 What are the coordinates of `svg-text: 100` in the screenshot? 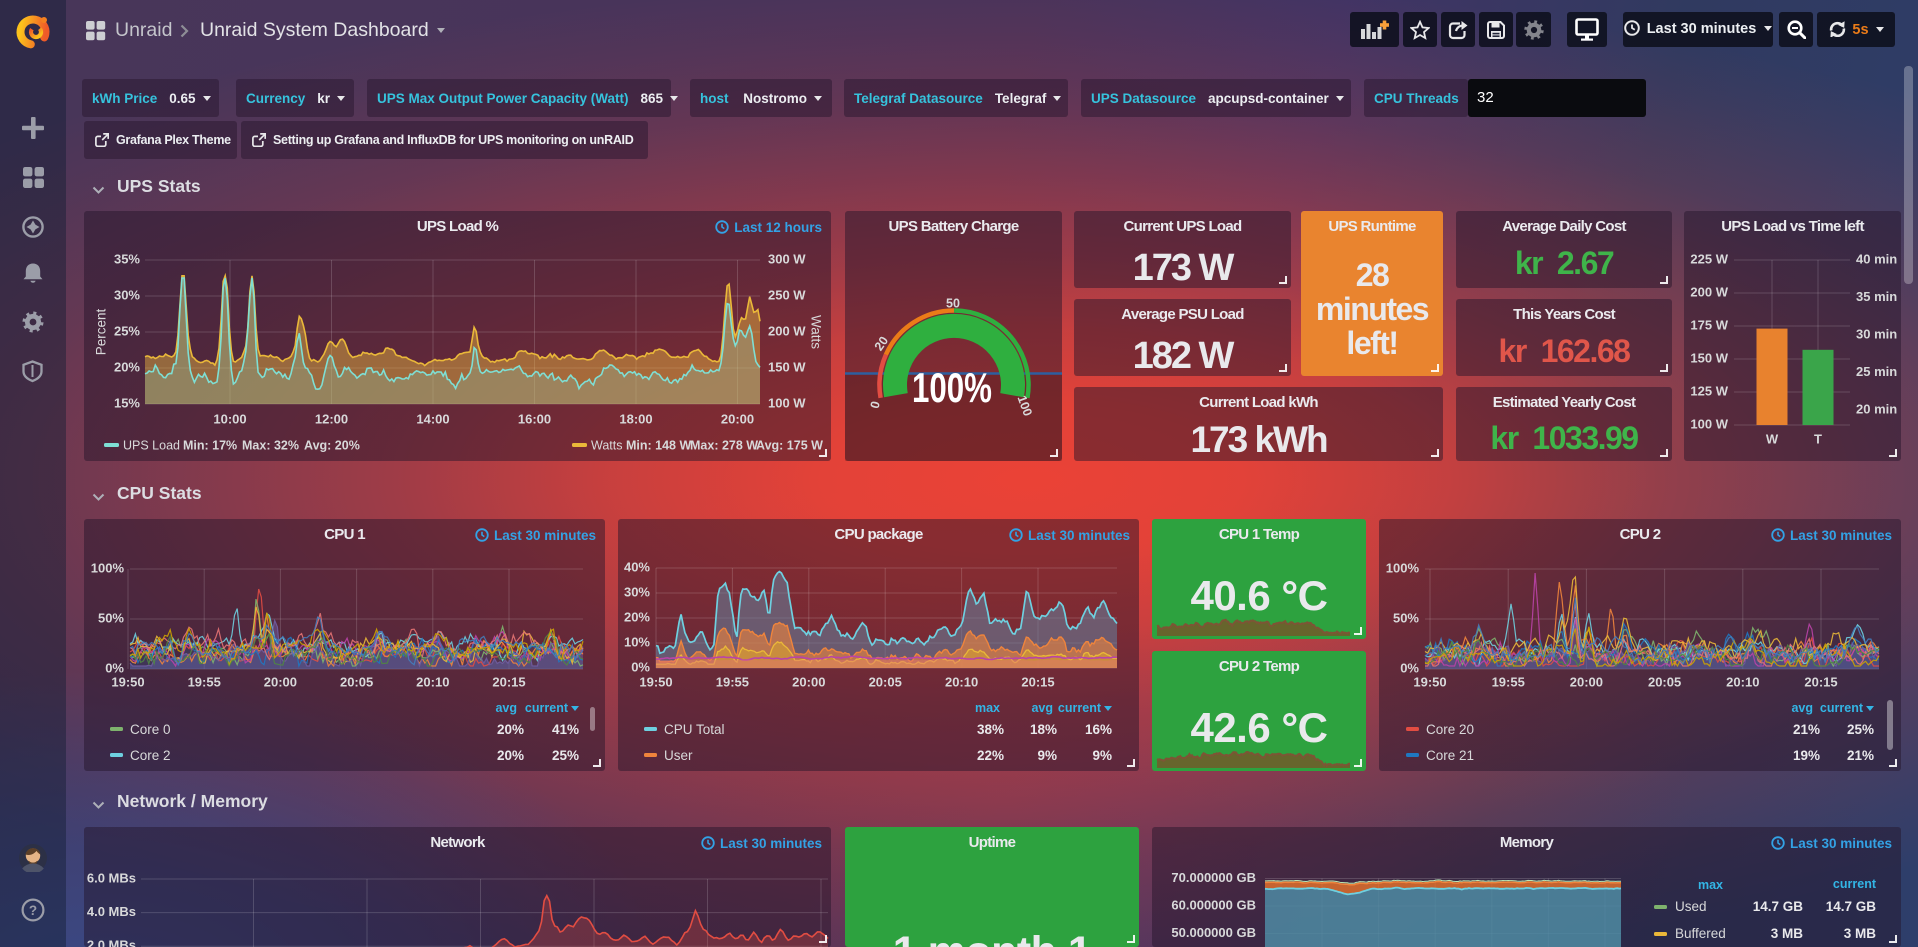 It's located at (1025, 406).